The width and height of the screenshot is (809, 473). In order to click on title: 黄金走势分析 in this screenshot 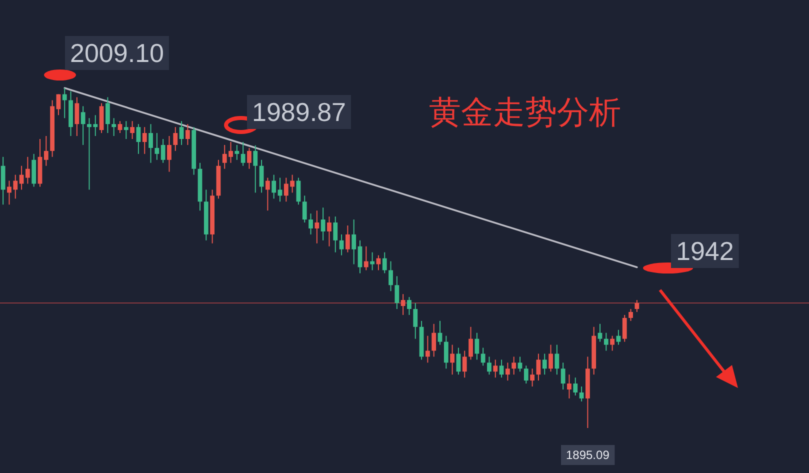, I will do `click(525, 112)`.